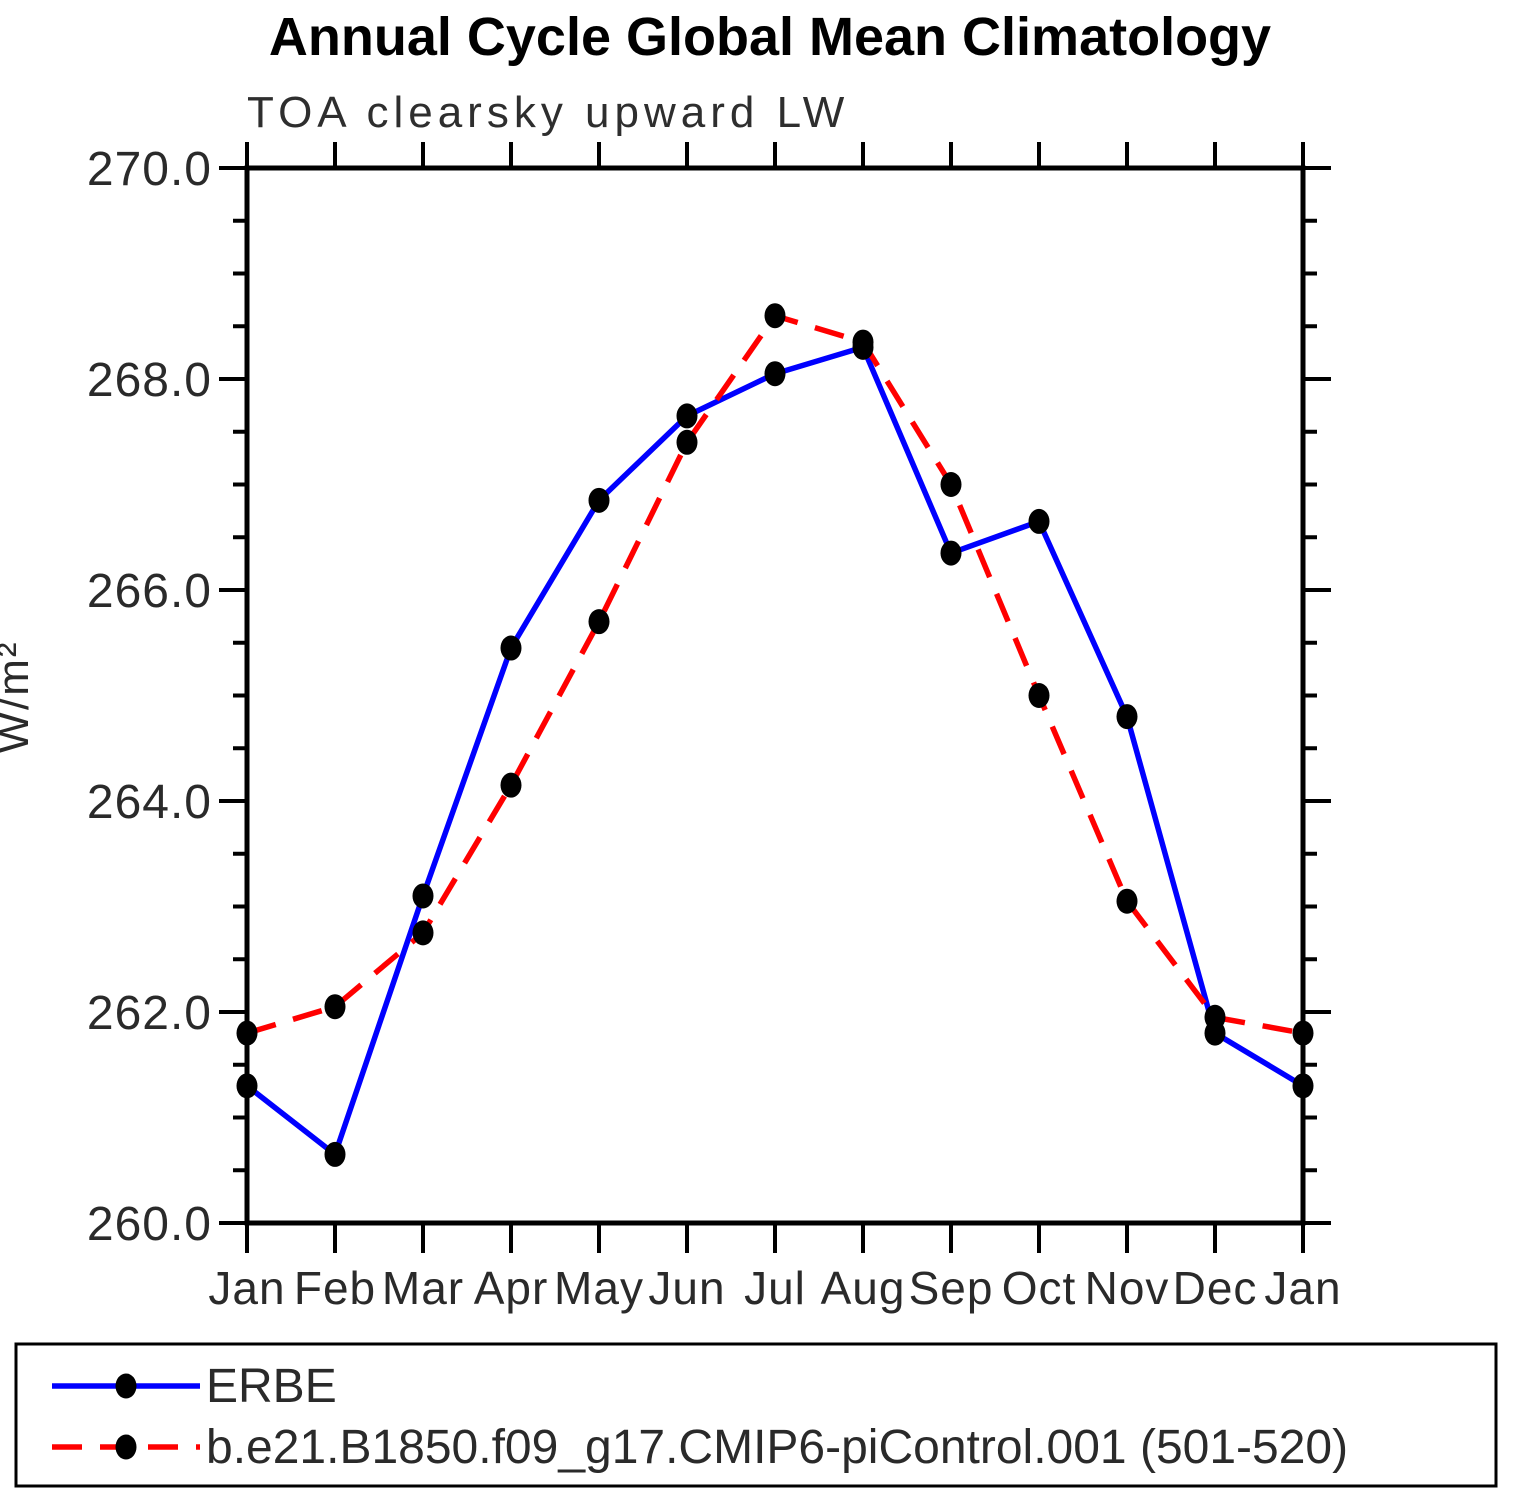 This screenshot has height=1498, width=1514. I want to click on y-tick-label: 264.0, so click(149, 802).